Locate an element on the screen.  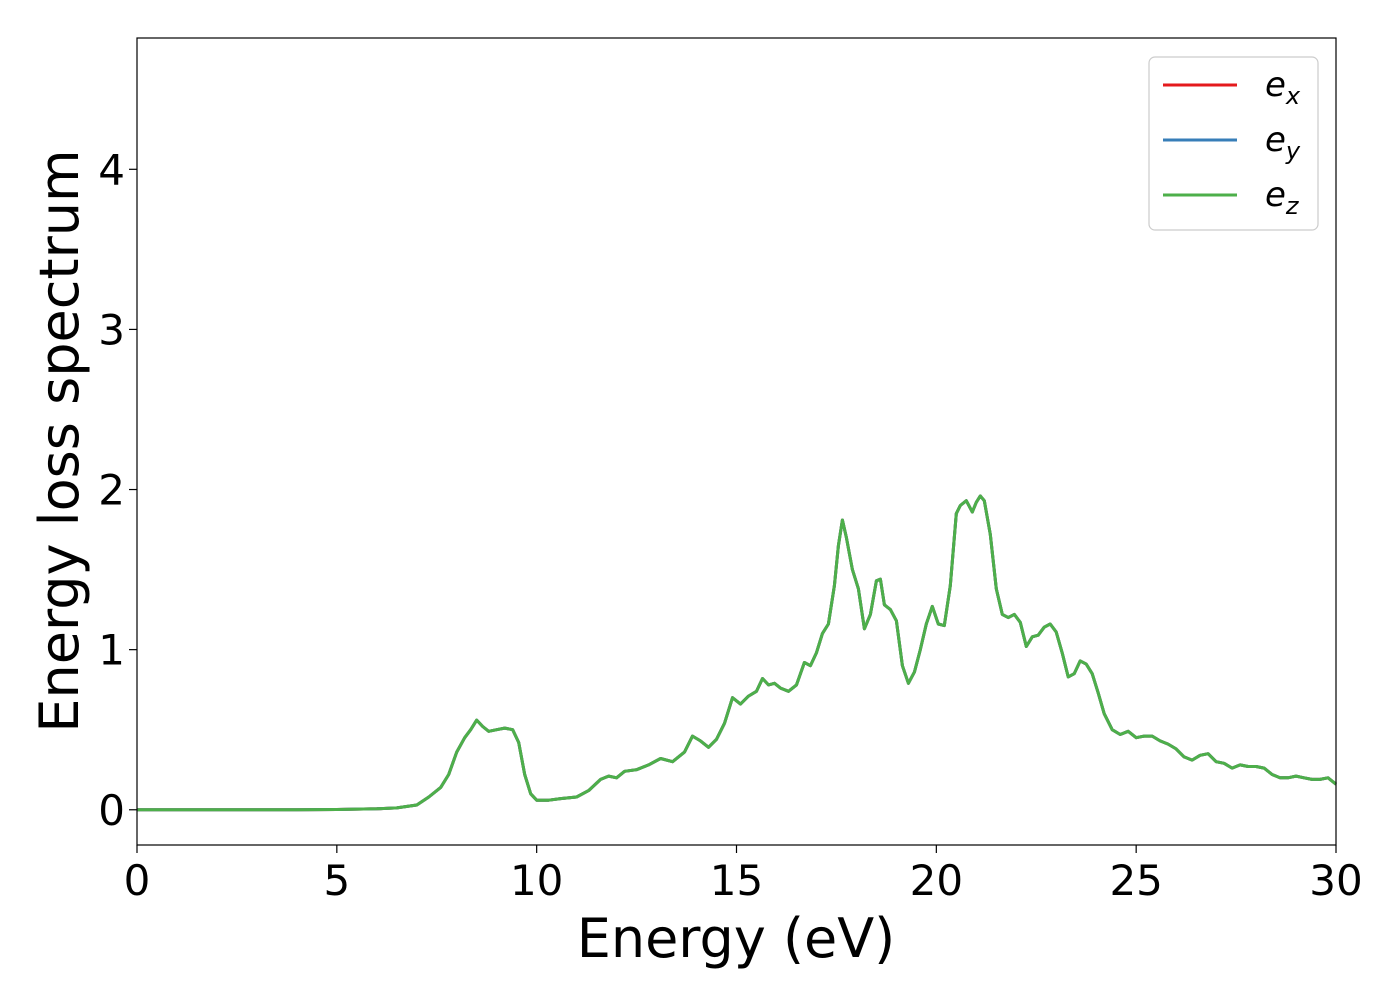
x-tick-label: 5 is located at coordinates (336, 880).